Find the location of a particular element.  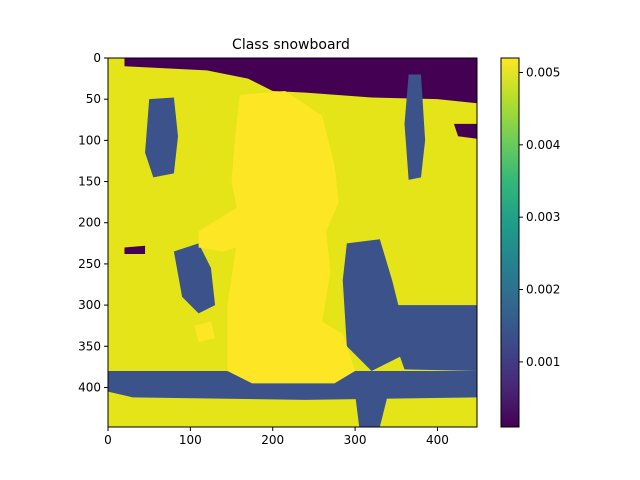

y-tick-label: 300 is located at coordinates (89, 305).